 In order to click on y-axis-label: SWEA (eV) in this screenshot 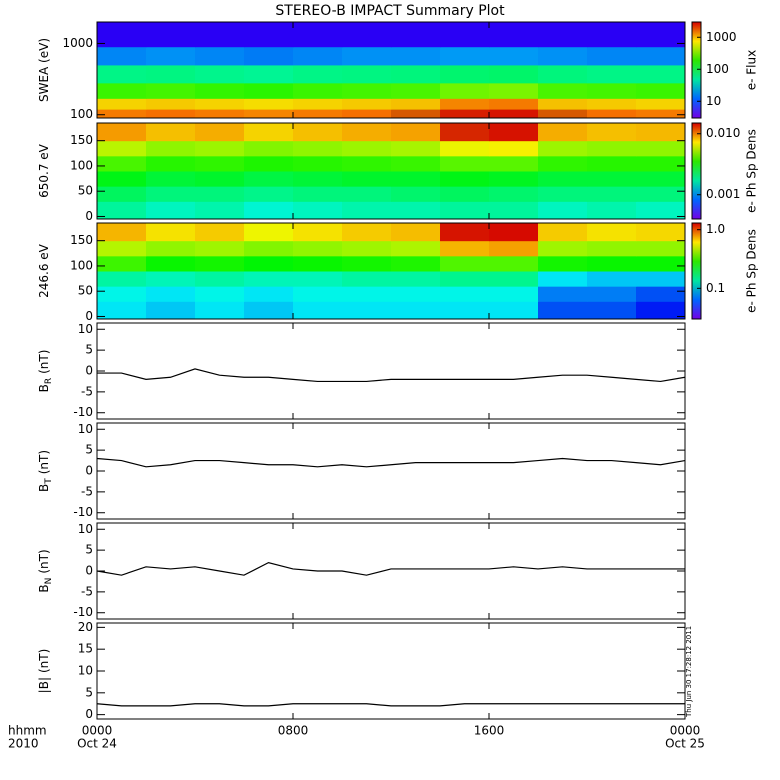, I will do `click(44, 70)`.